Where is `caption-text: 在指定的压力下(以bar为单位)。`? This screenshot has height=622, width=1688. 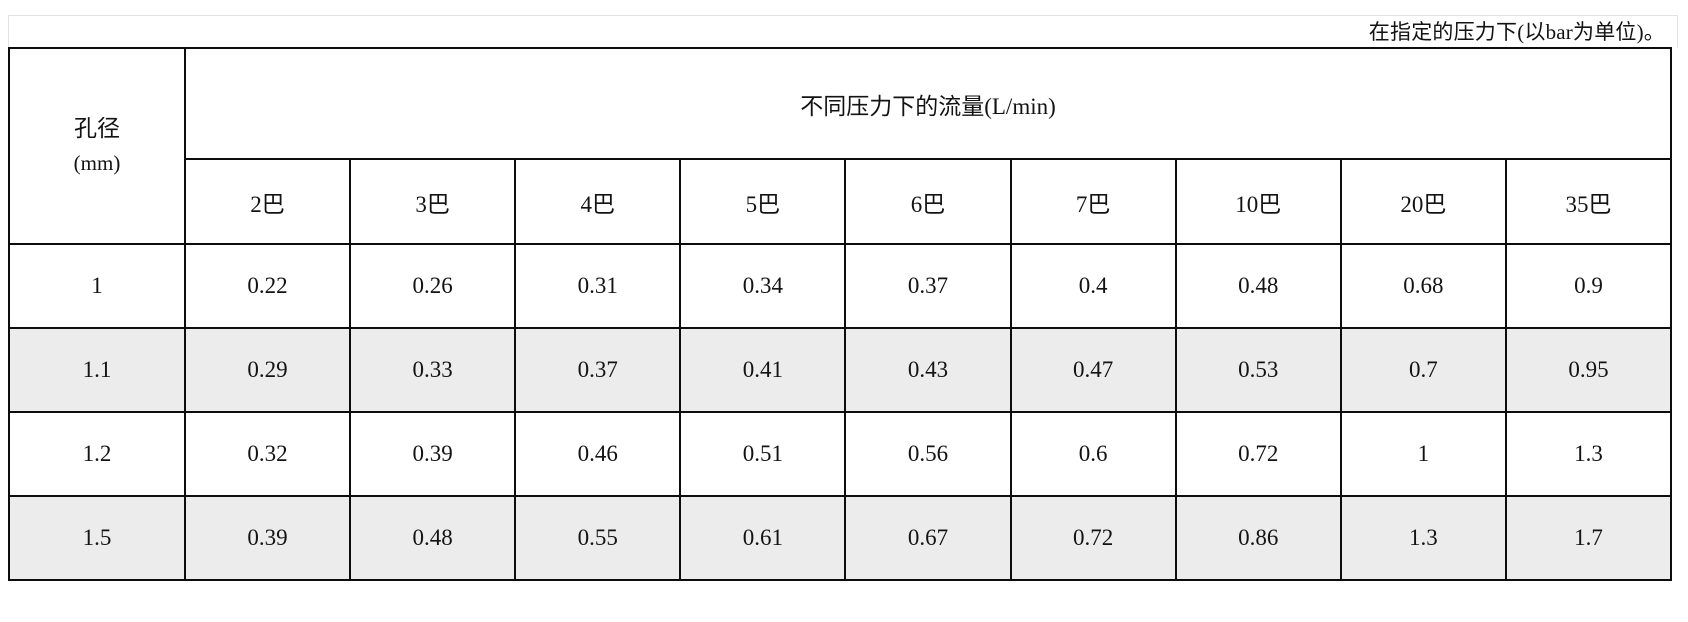
caption-text: 在指定的压力下(以bar为单位)。 is located at coordinates (1516, 32).